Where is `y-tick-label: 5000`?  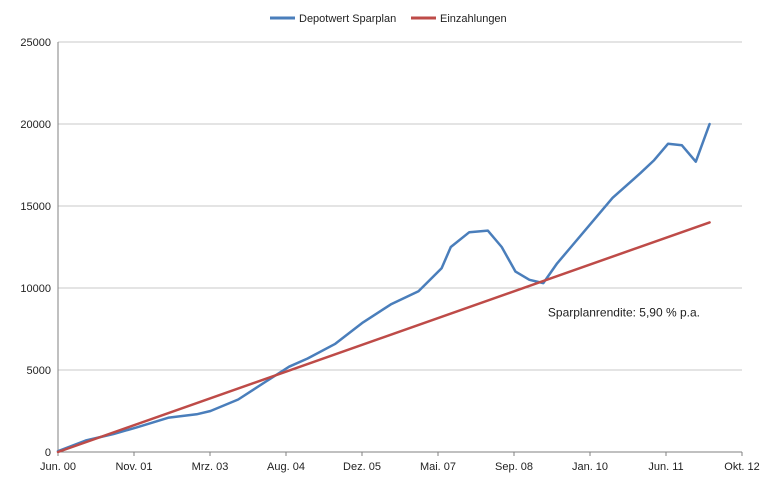
y-tick-label: 5000 is located at coordinates (39, 371).